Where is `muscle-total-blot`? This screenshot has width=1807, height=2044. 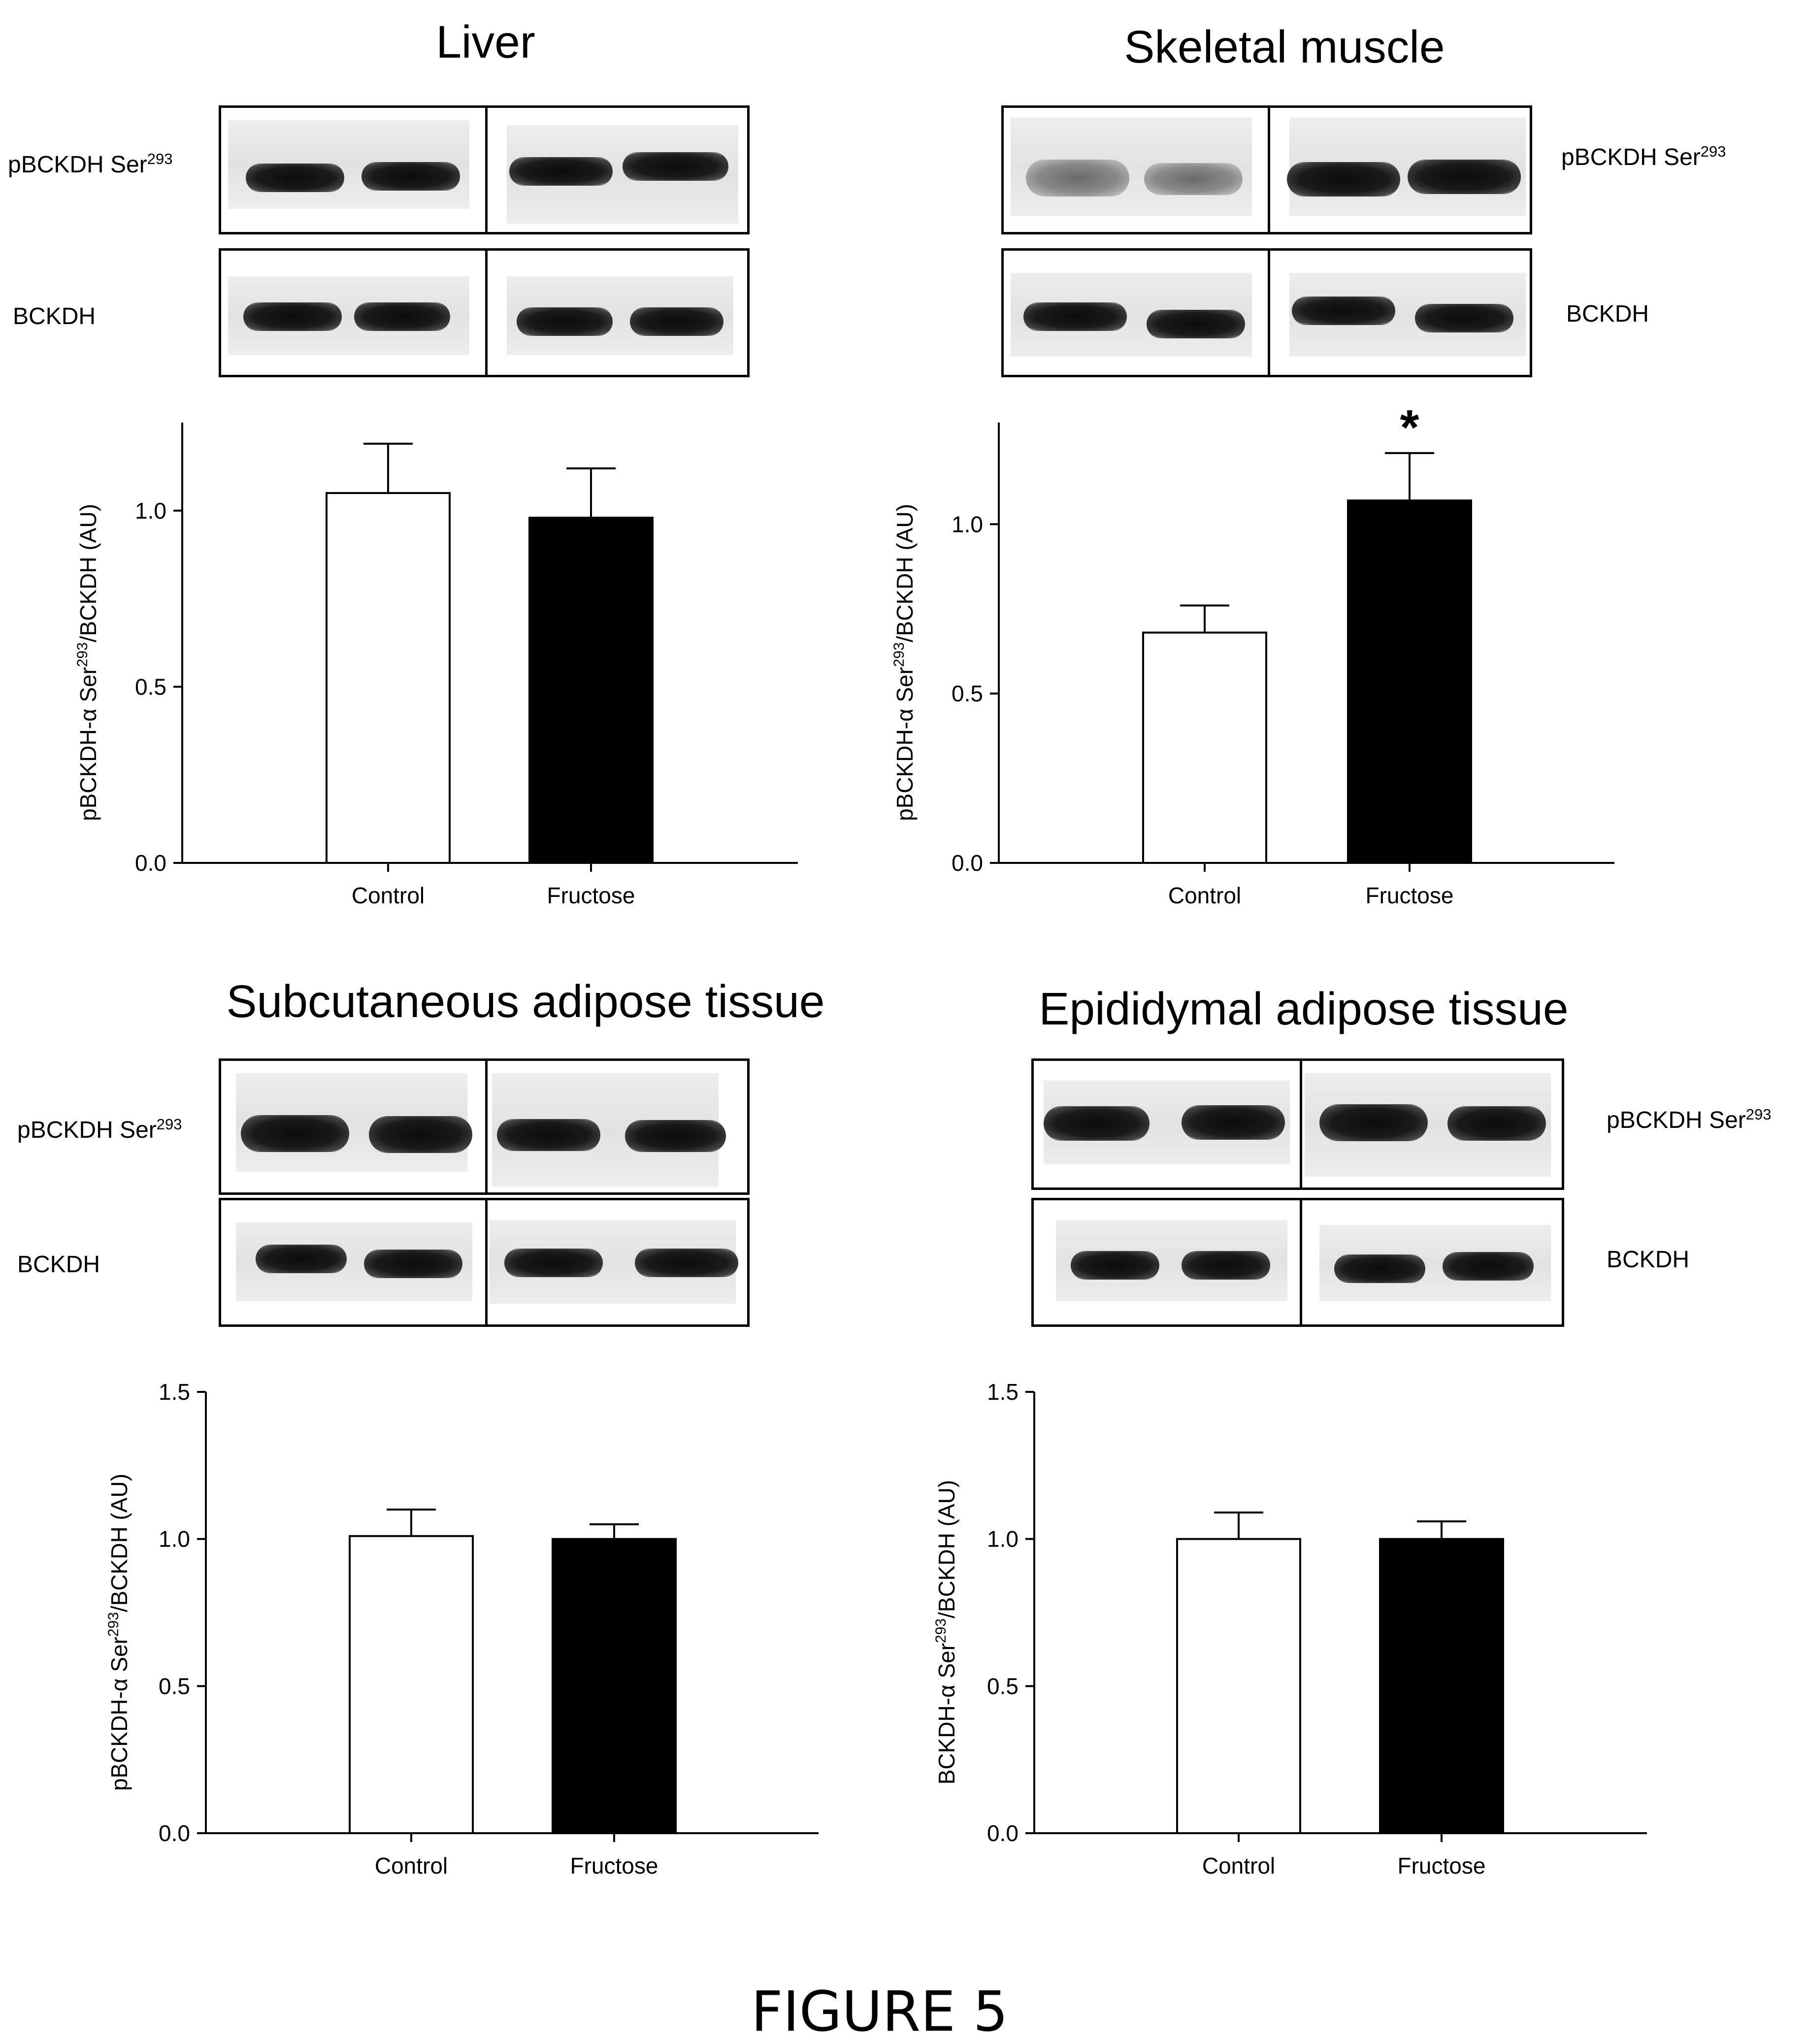
muscle-total-blot is located at coordinates (1266, 312).